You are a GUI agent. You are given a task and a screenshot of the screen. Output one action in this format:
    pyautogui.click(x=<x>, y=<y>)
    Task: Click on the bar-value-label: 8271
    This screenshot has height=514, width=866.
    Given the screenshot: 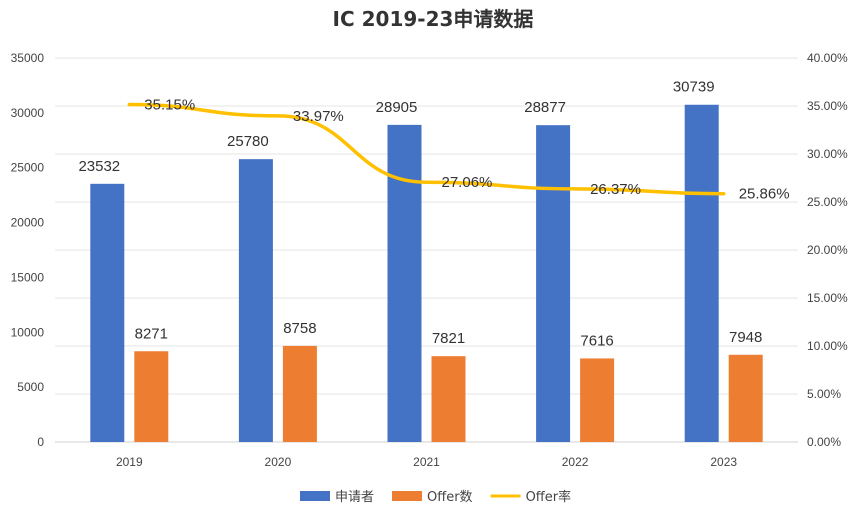 What is the action you would take?
    pyautogui.click(x=151, y=333)
    